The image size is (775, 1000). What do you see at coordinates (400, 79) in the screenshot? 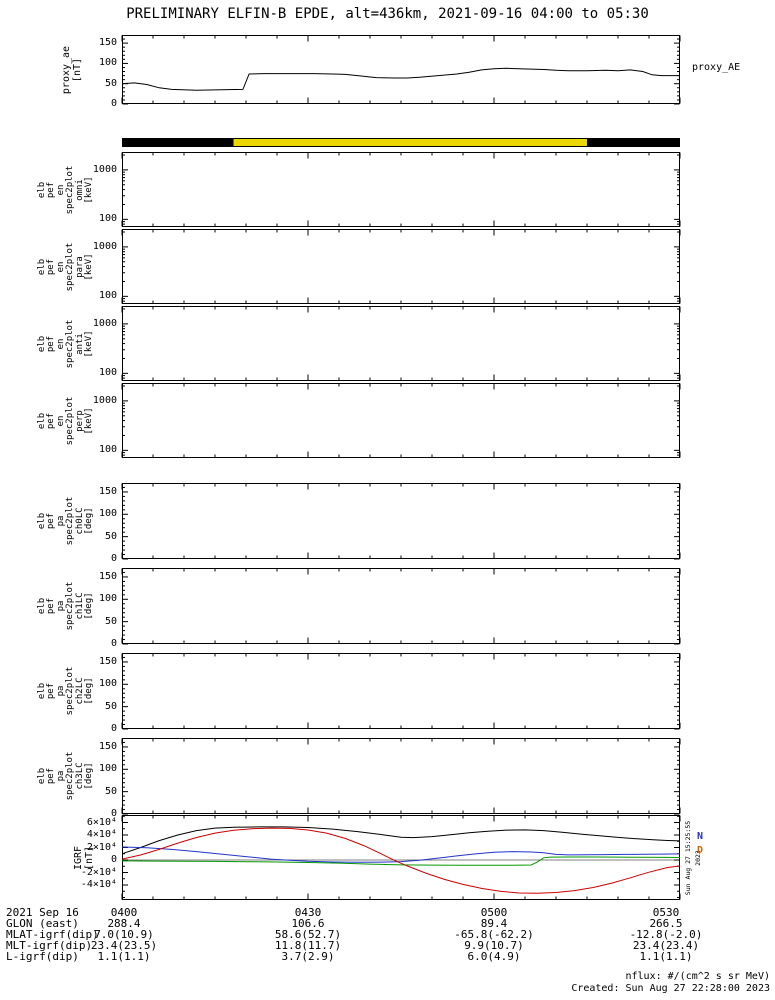
I see `series-proxy_ae-proxy_AE` at bounding box center [400, 79].